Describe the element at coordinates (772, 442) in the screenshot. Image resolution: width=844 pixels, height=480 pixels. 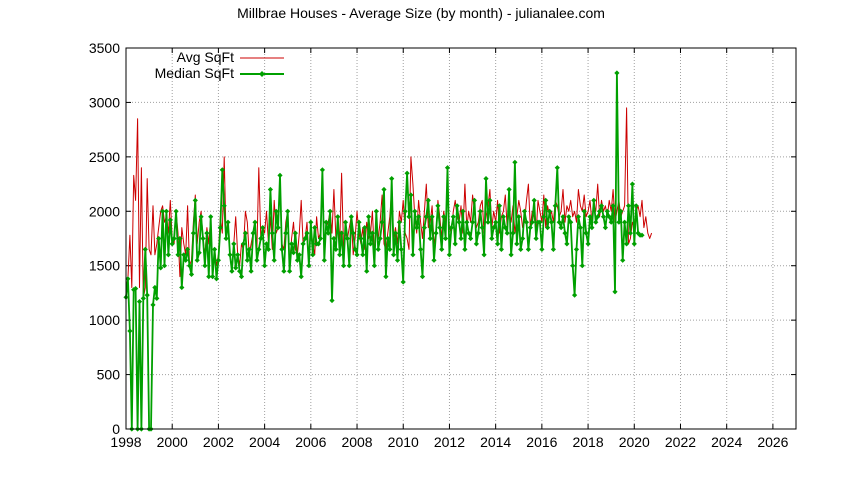
I see `x-tick-label: 2026` at that location.